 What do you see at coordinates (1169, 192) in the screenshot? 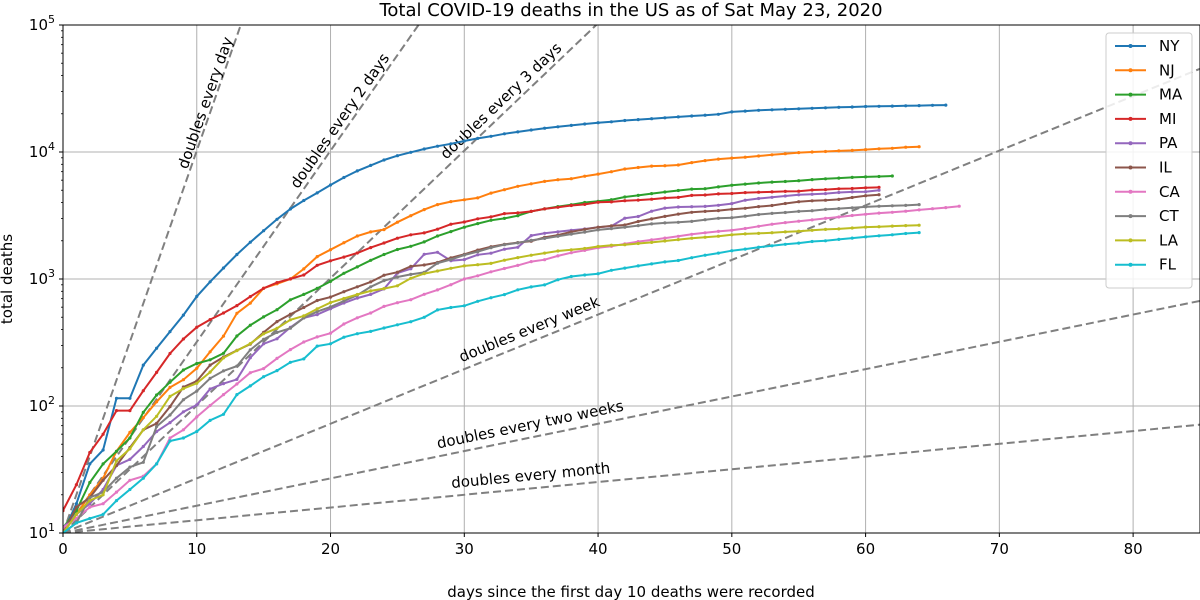
I see `legend-label: CA` at bounding box center [1169, 192].